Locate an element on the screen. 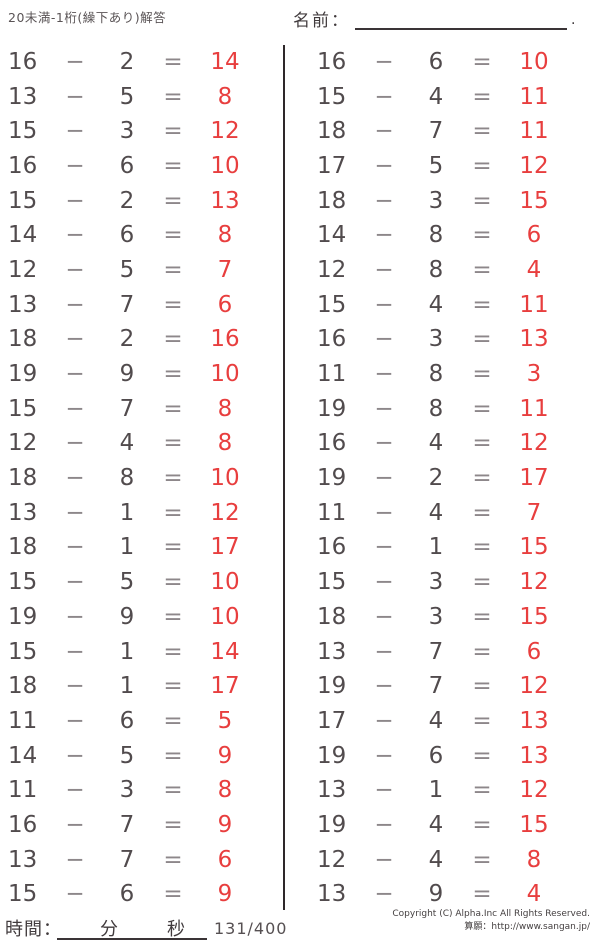 The width and height of the screenshot is (600, 945). answer-value: 9 is located at coordinates (225, 824).